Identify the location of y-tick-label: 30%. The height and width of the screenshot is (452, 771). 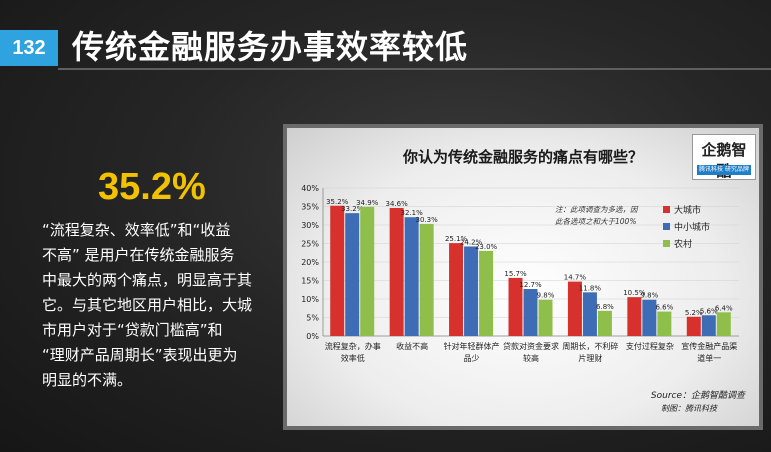
(310, 225).